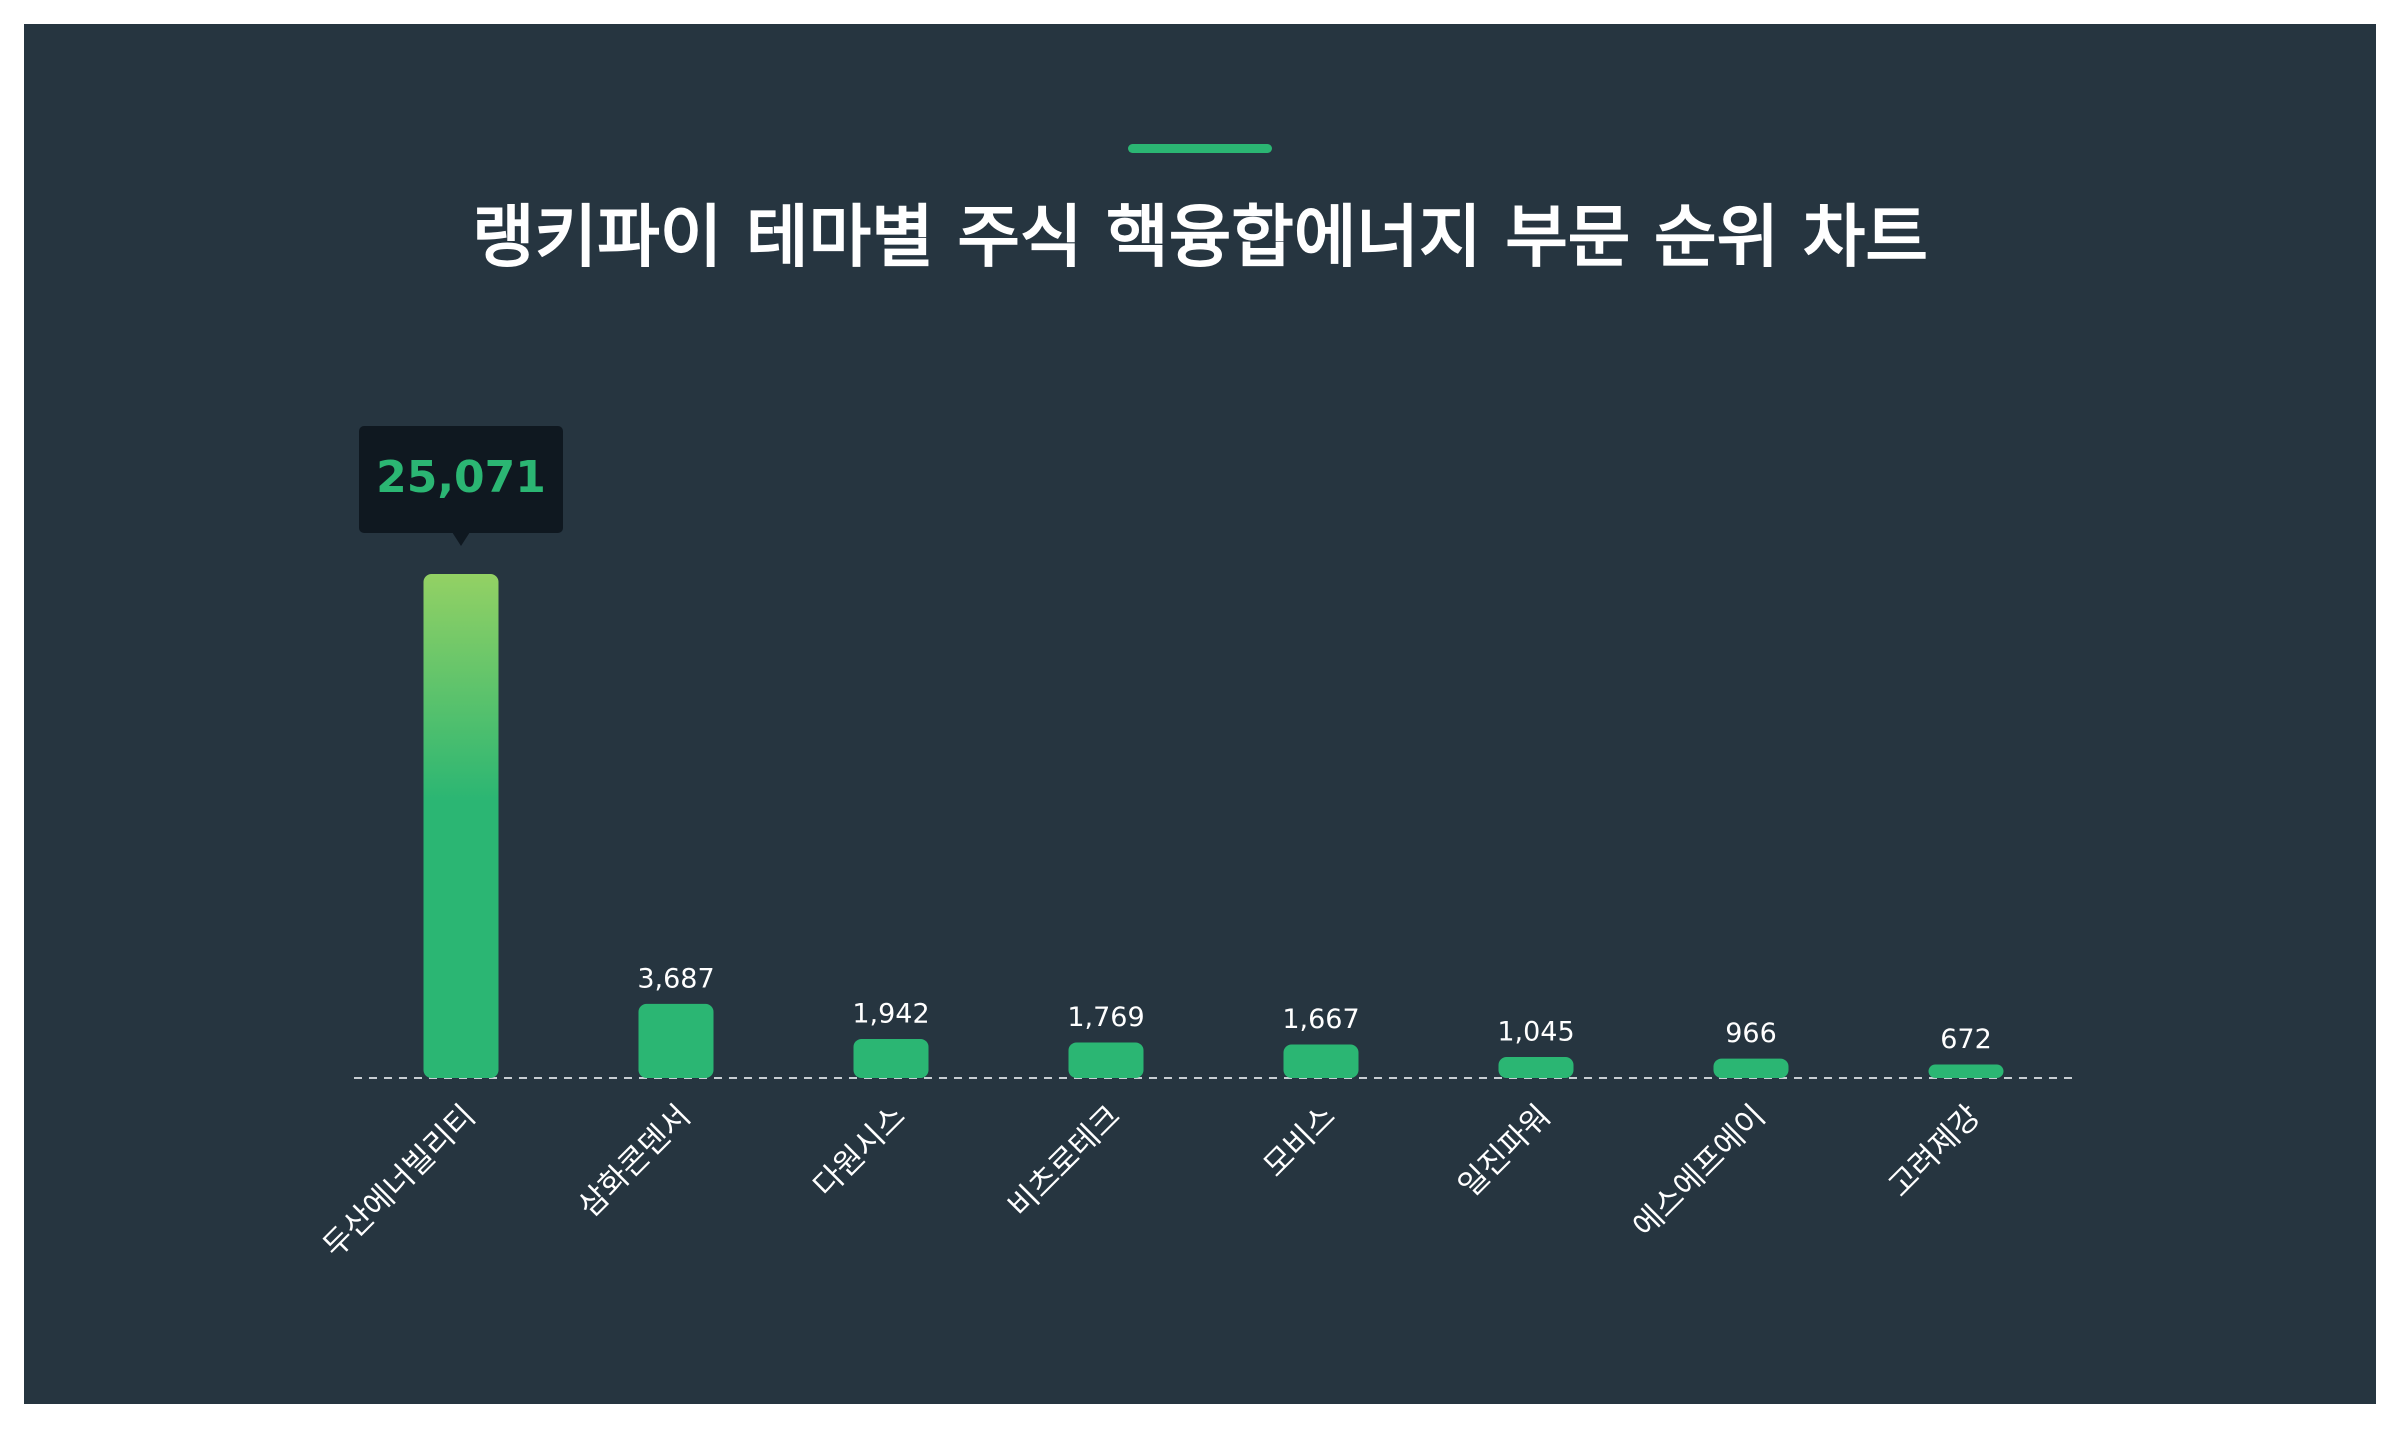 Image resolution: width=2400 pixels, height=1440 pixels. Describe the element at coordinates (1535, 1031) in the screenshot. I see `value-label: 1,045` at that location.